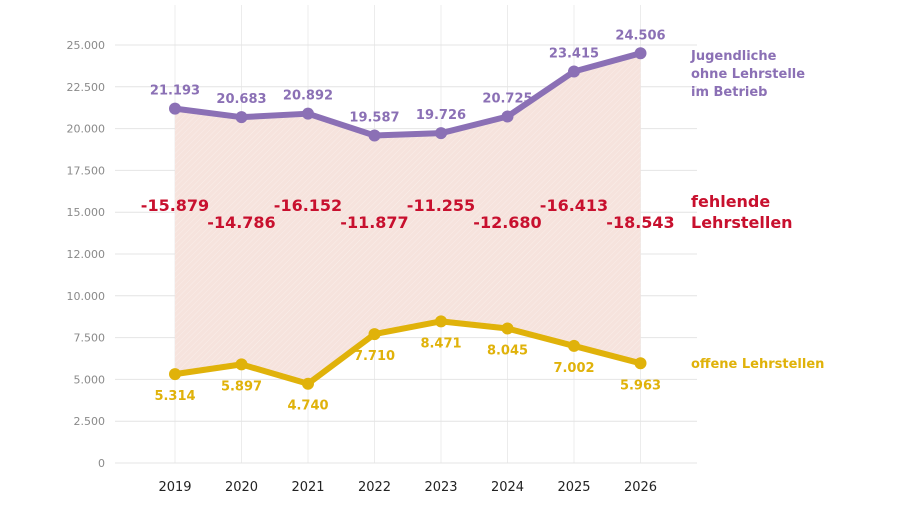  Describe the element at coordinates (374, 118) in the screenshot. I see `data-label: 19.587` at that location.